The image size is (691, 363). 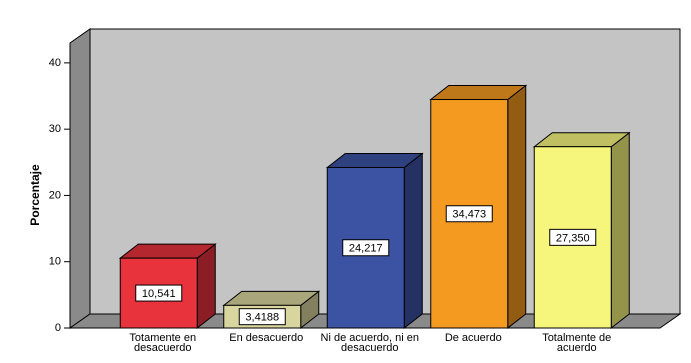 I want to click on value-label: 24,217, so click(x=366, y=249).